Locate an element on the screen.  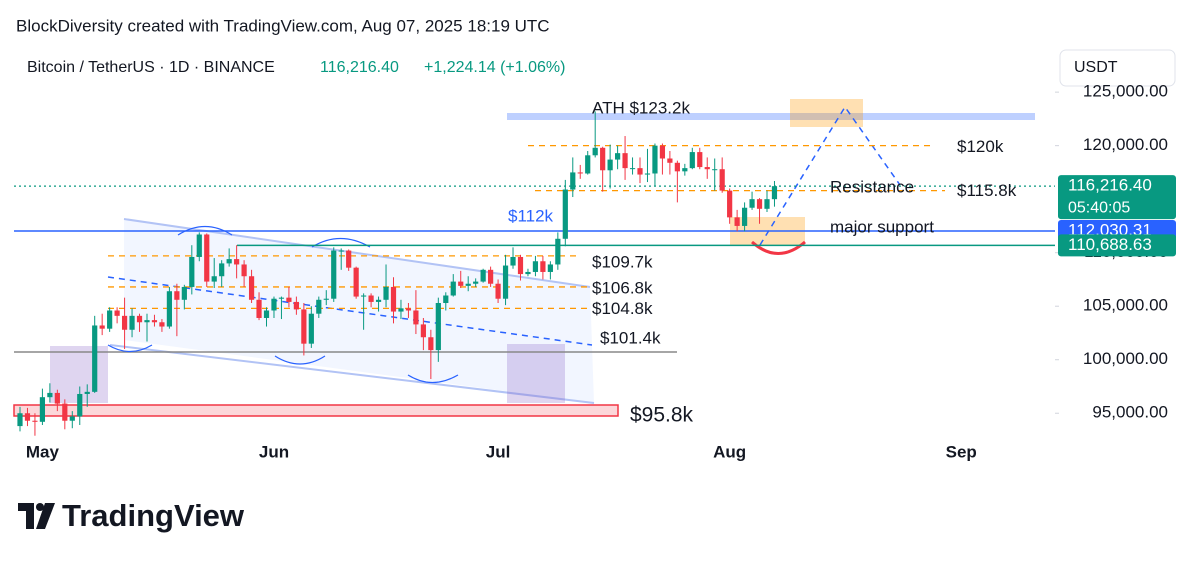
price-badge-label: 116,216.40 is located at coordinates (1110, 185).